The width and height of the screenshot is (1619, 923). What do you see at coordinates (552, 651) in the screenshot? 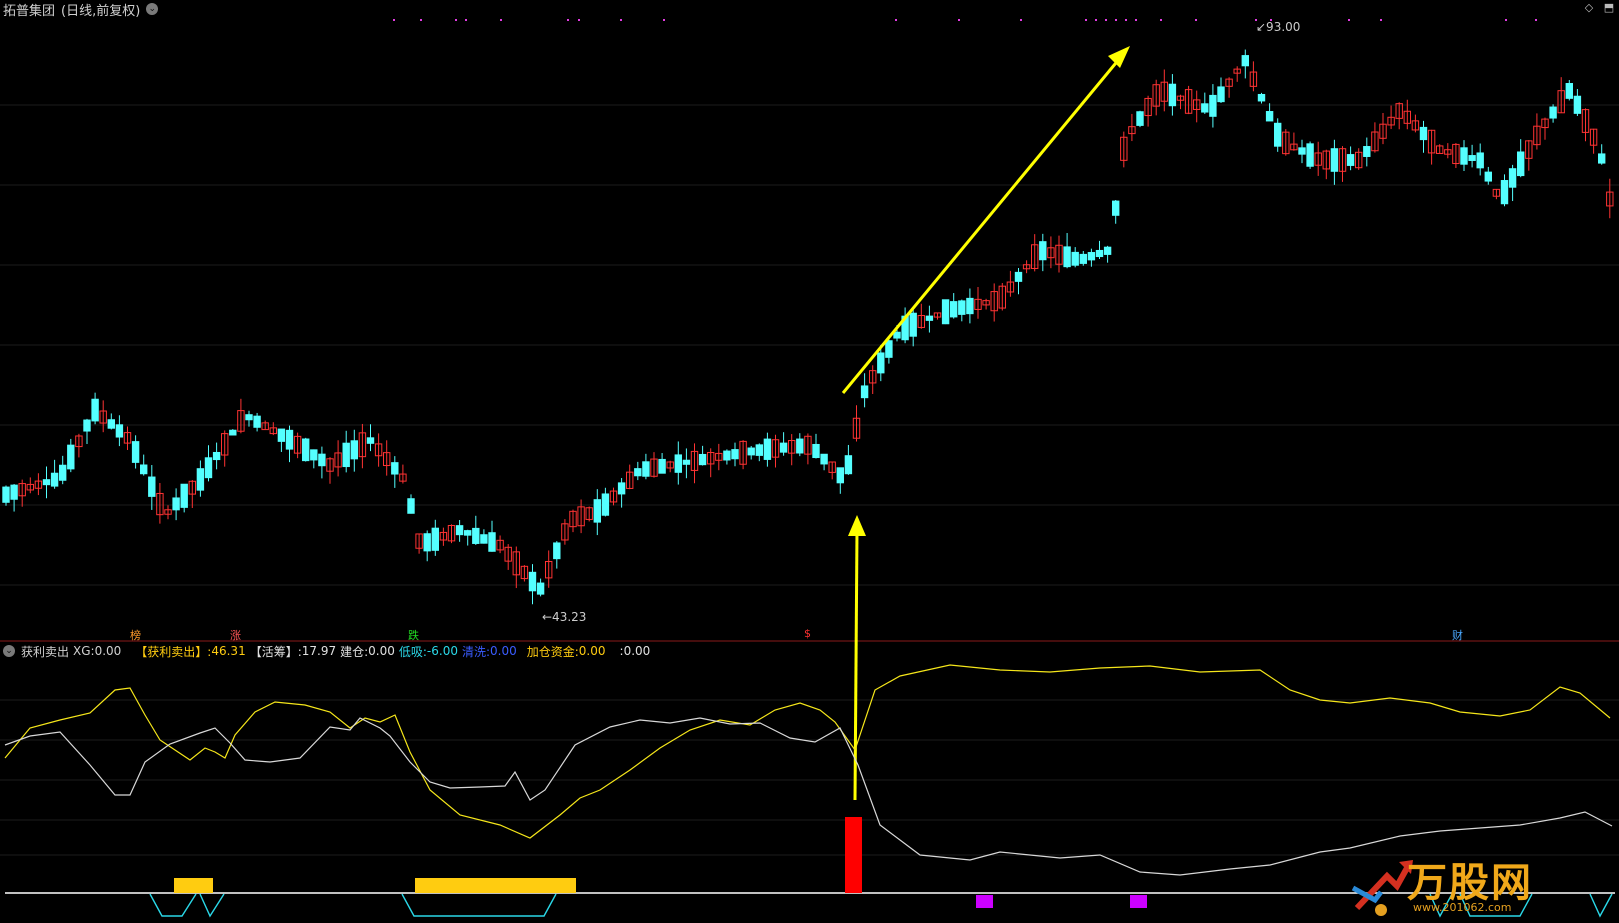
I see `add-label: 加仓资金:` at bounding box center [552, 651].